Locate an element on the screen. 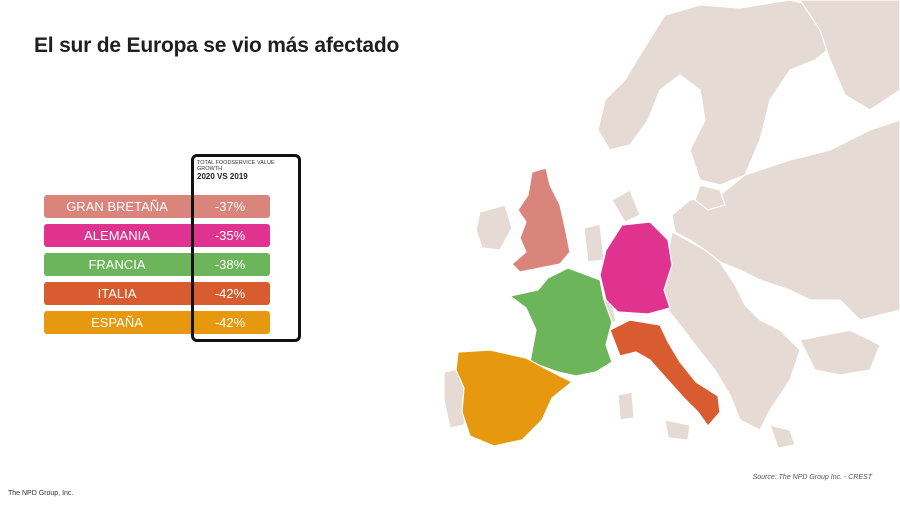 This screenshot has width=900, height=506. country-label: ITALIA is located at coordinates (117, 293).